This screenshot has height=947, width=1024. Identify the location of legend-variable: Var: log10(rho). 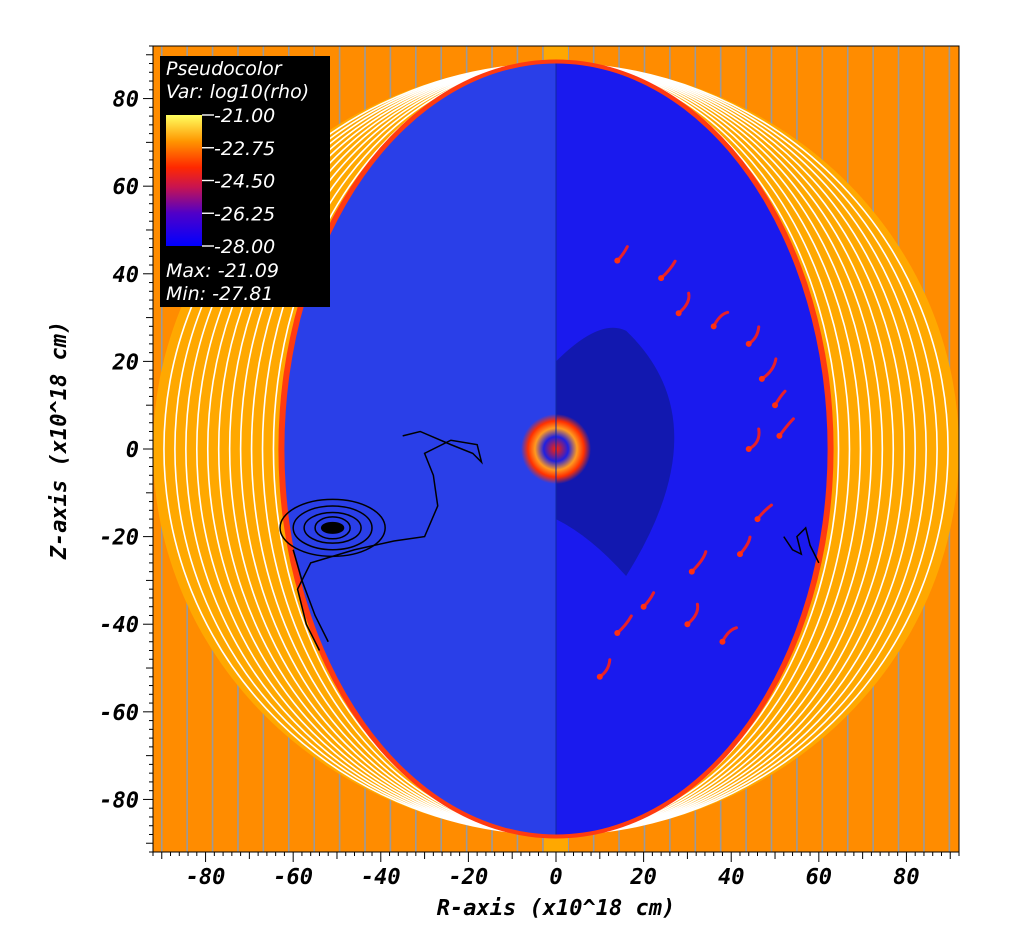
(237, 92).